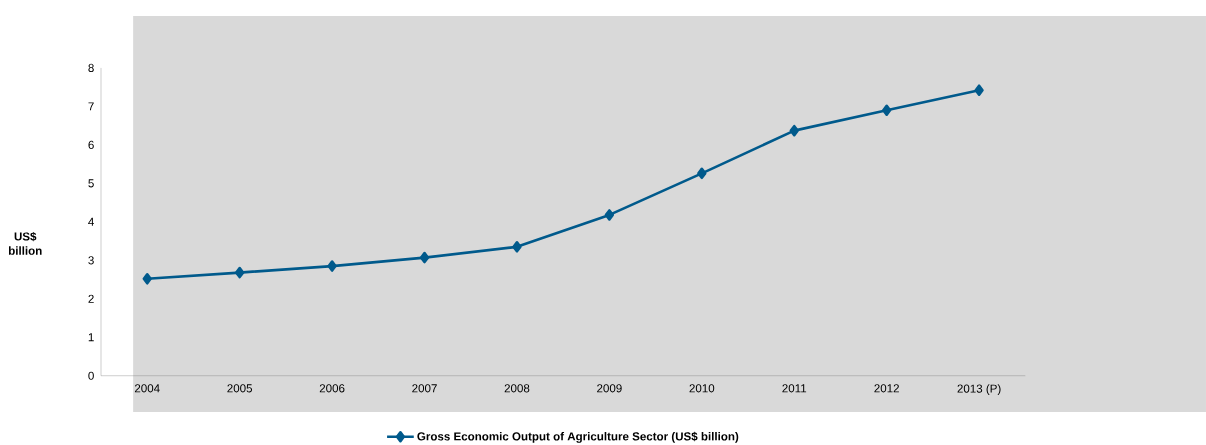  Describe the element at coordinates (91, 337) in the screenshot. I see `y-tick-label: 1` at that location.